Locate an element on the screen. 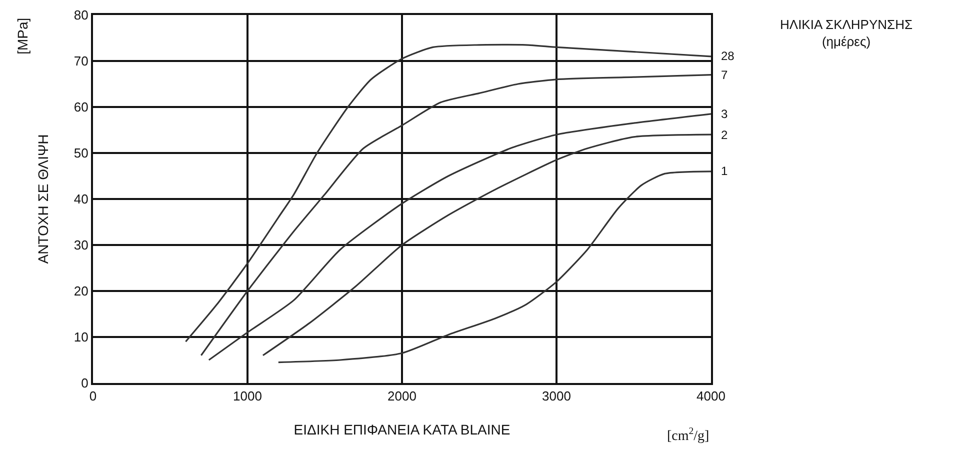 The image size is (973, 454). series-label: 28 is located at coordinates (728, 56).